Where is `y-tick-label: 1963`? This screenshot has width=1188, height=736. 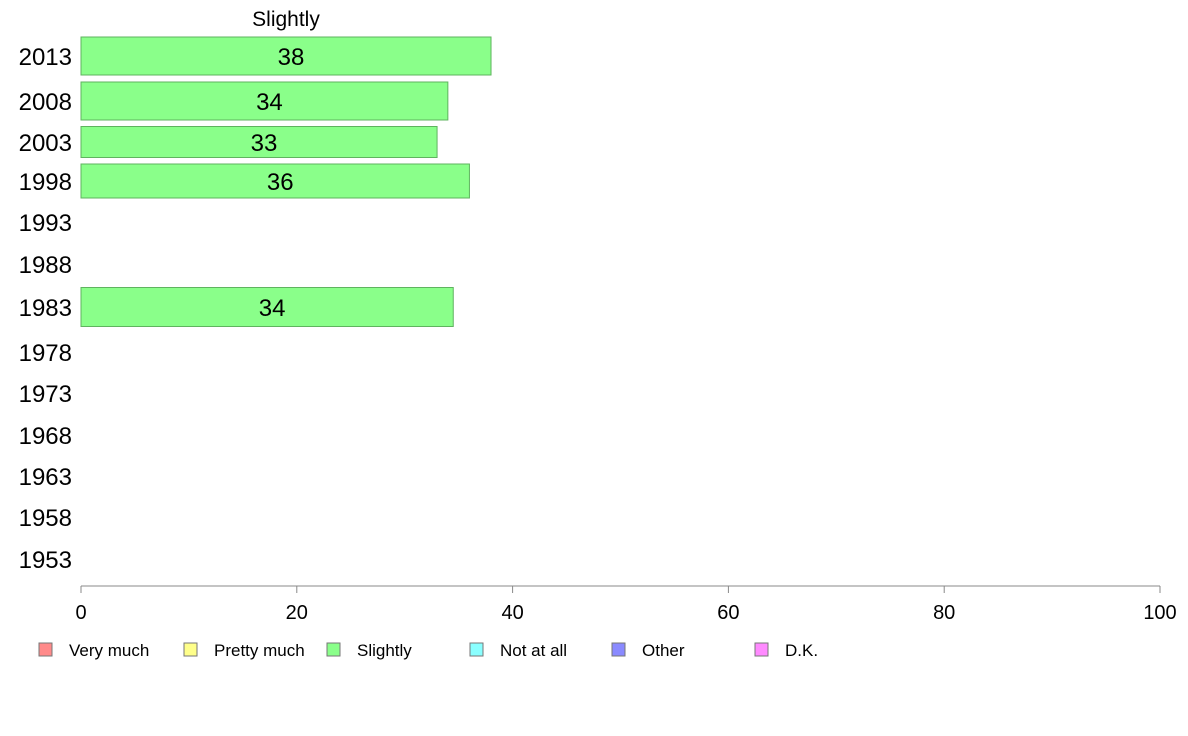
y-tick-label: 1963 is located at coordinates (45, 477).